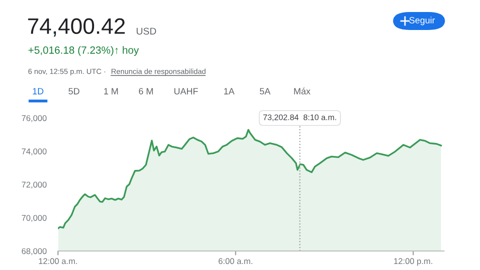  I want to click on text: 5A, so click(265, 91).